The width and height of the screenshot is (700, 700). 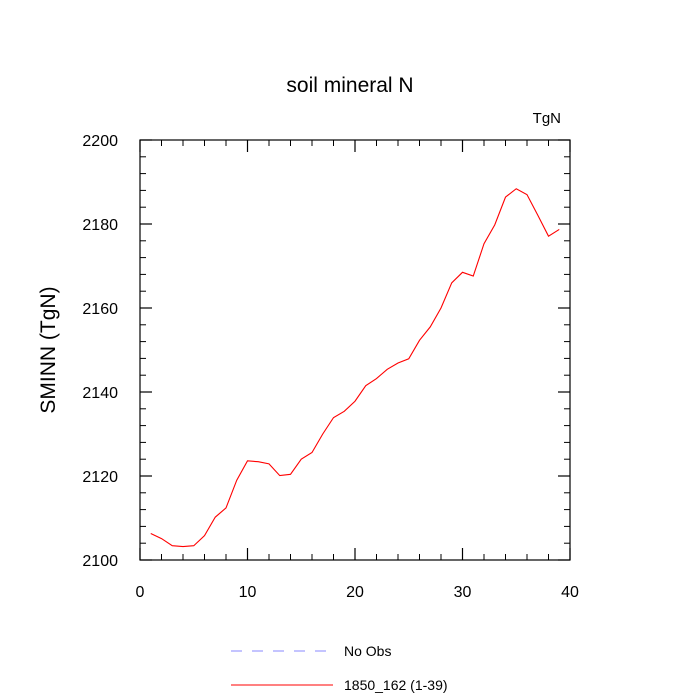 I want to click on y-tick-label: 2100, so click(x=100, y=561).